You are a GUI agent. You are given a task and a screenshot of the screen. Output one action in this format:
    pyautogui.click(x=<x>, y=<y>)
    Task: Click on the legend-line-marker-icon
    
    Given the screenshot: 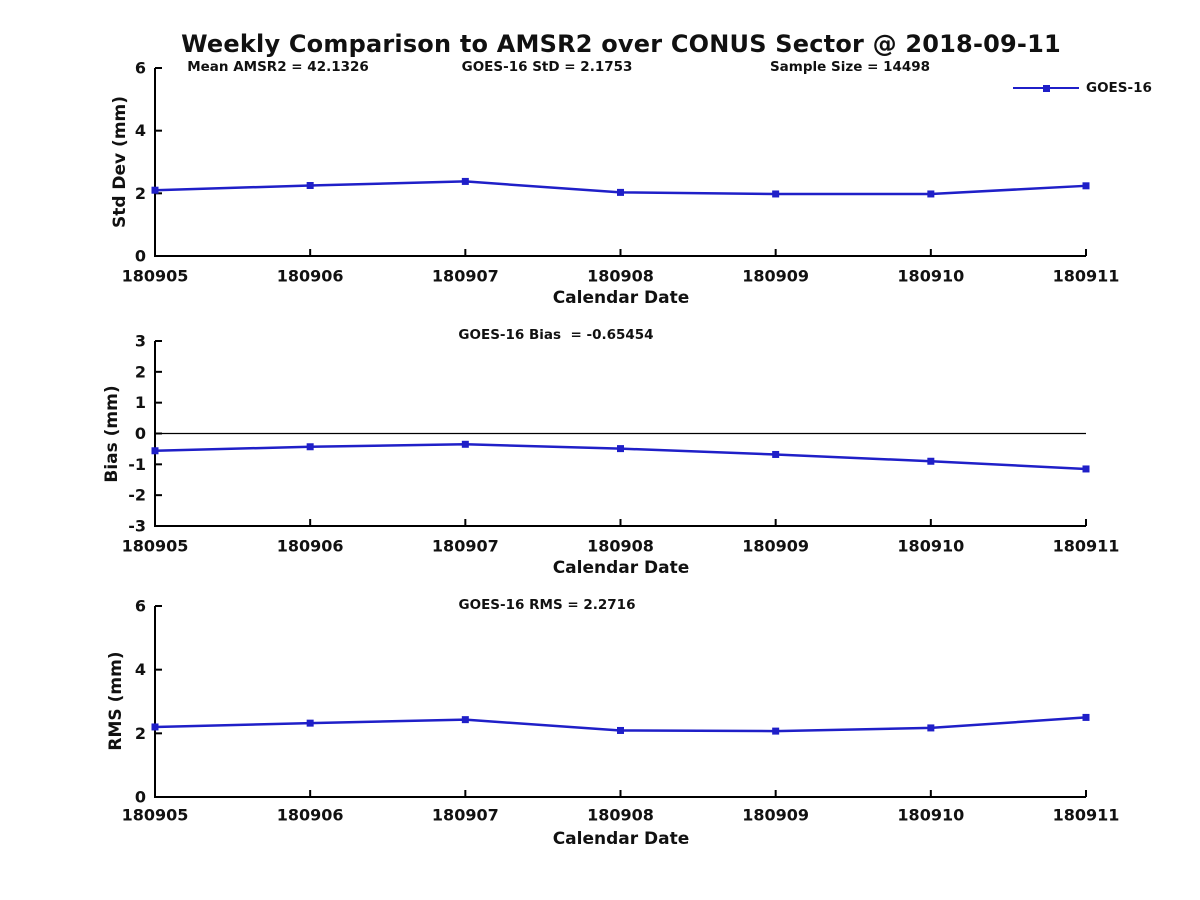 What is the action you would take?
    pyautogui.click(x=1046, y=88)
    